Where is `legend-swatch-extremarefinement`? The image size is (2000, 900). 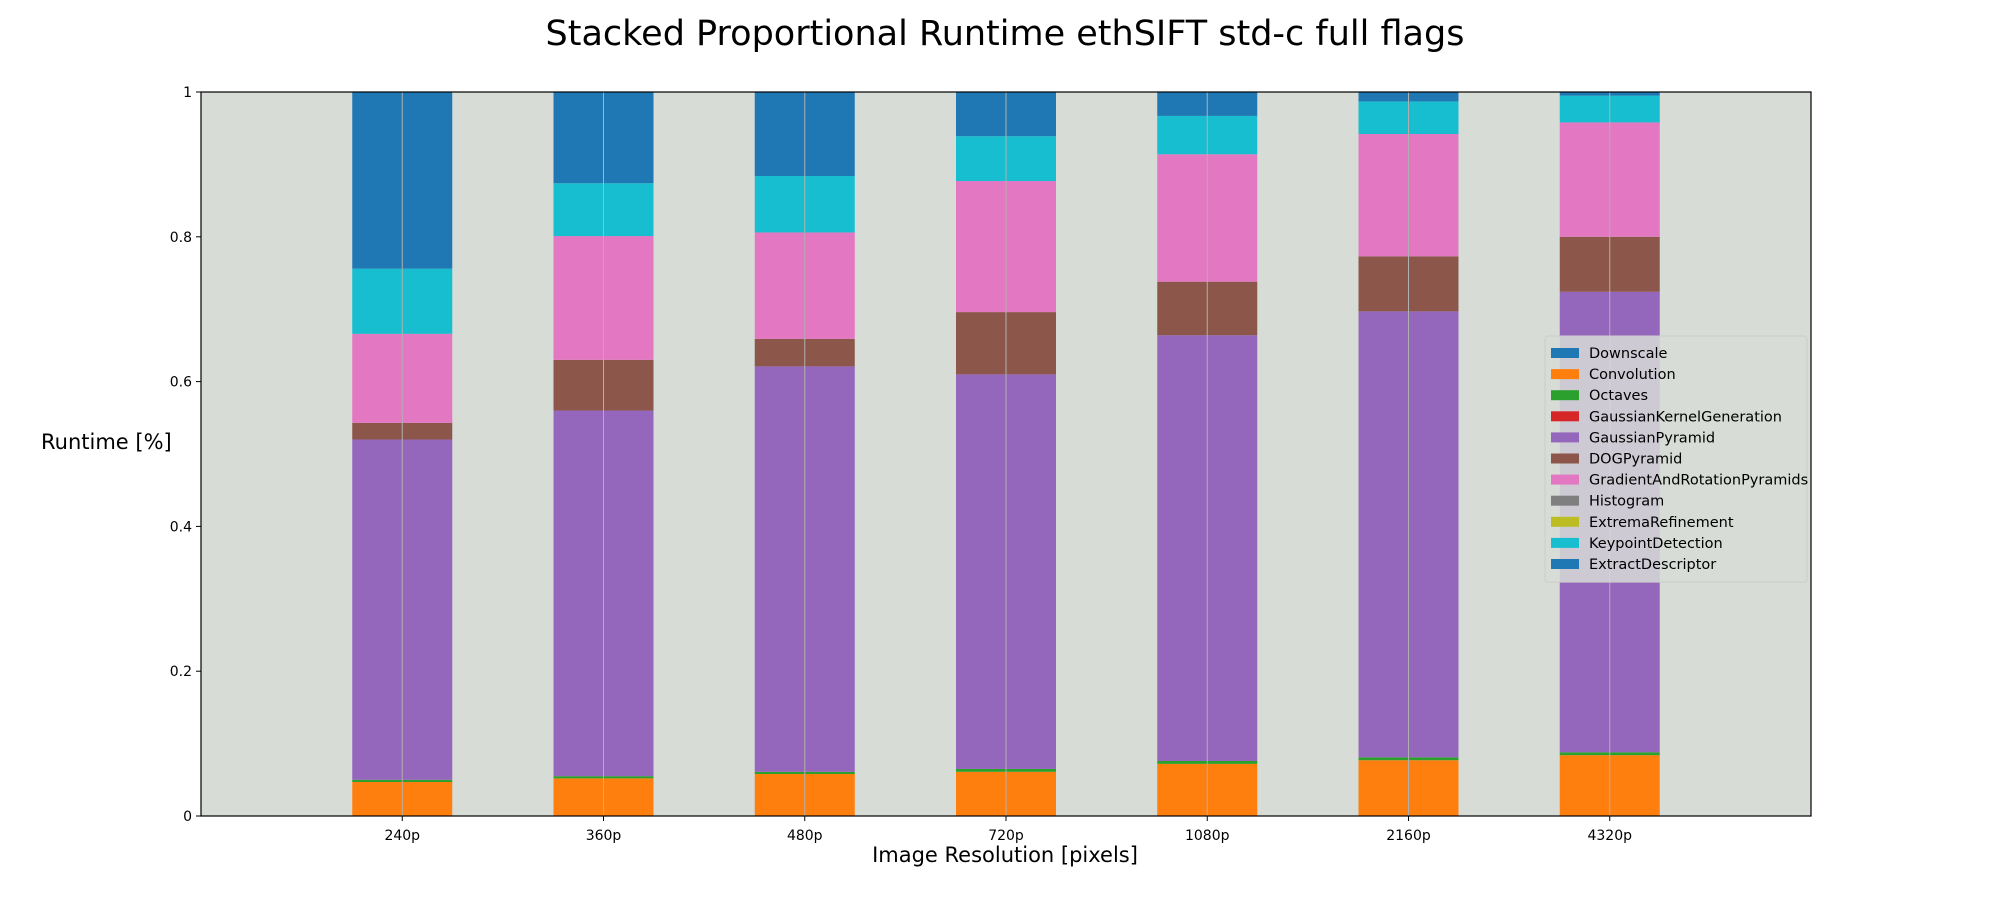 legend-swatch-extremarefinement is located at coordinates (1565, 521).